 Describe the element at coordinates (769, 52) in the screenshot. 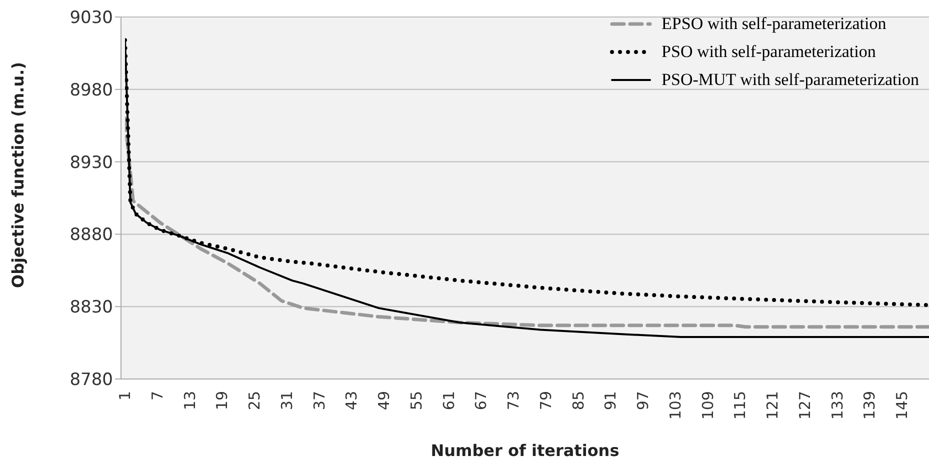

I see `legend-label: PSO with self-parameterization` at that location.